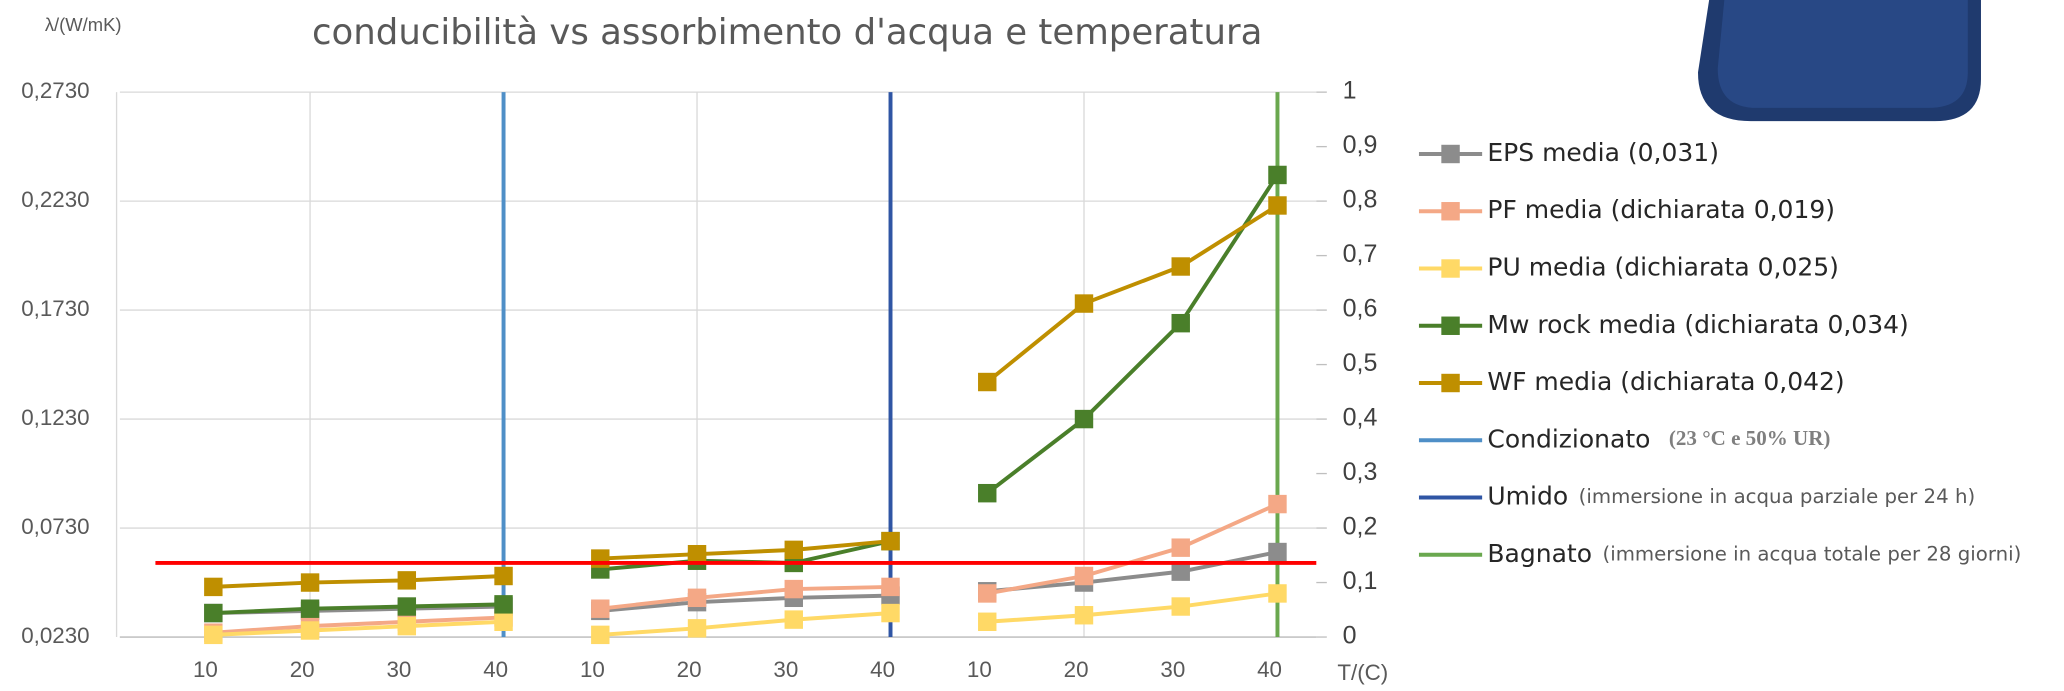 The image size is (2064, 691). I want to click on y-tick-label: 0,1230, so click(55, 417).